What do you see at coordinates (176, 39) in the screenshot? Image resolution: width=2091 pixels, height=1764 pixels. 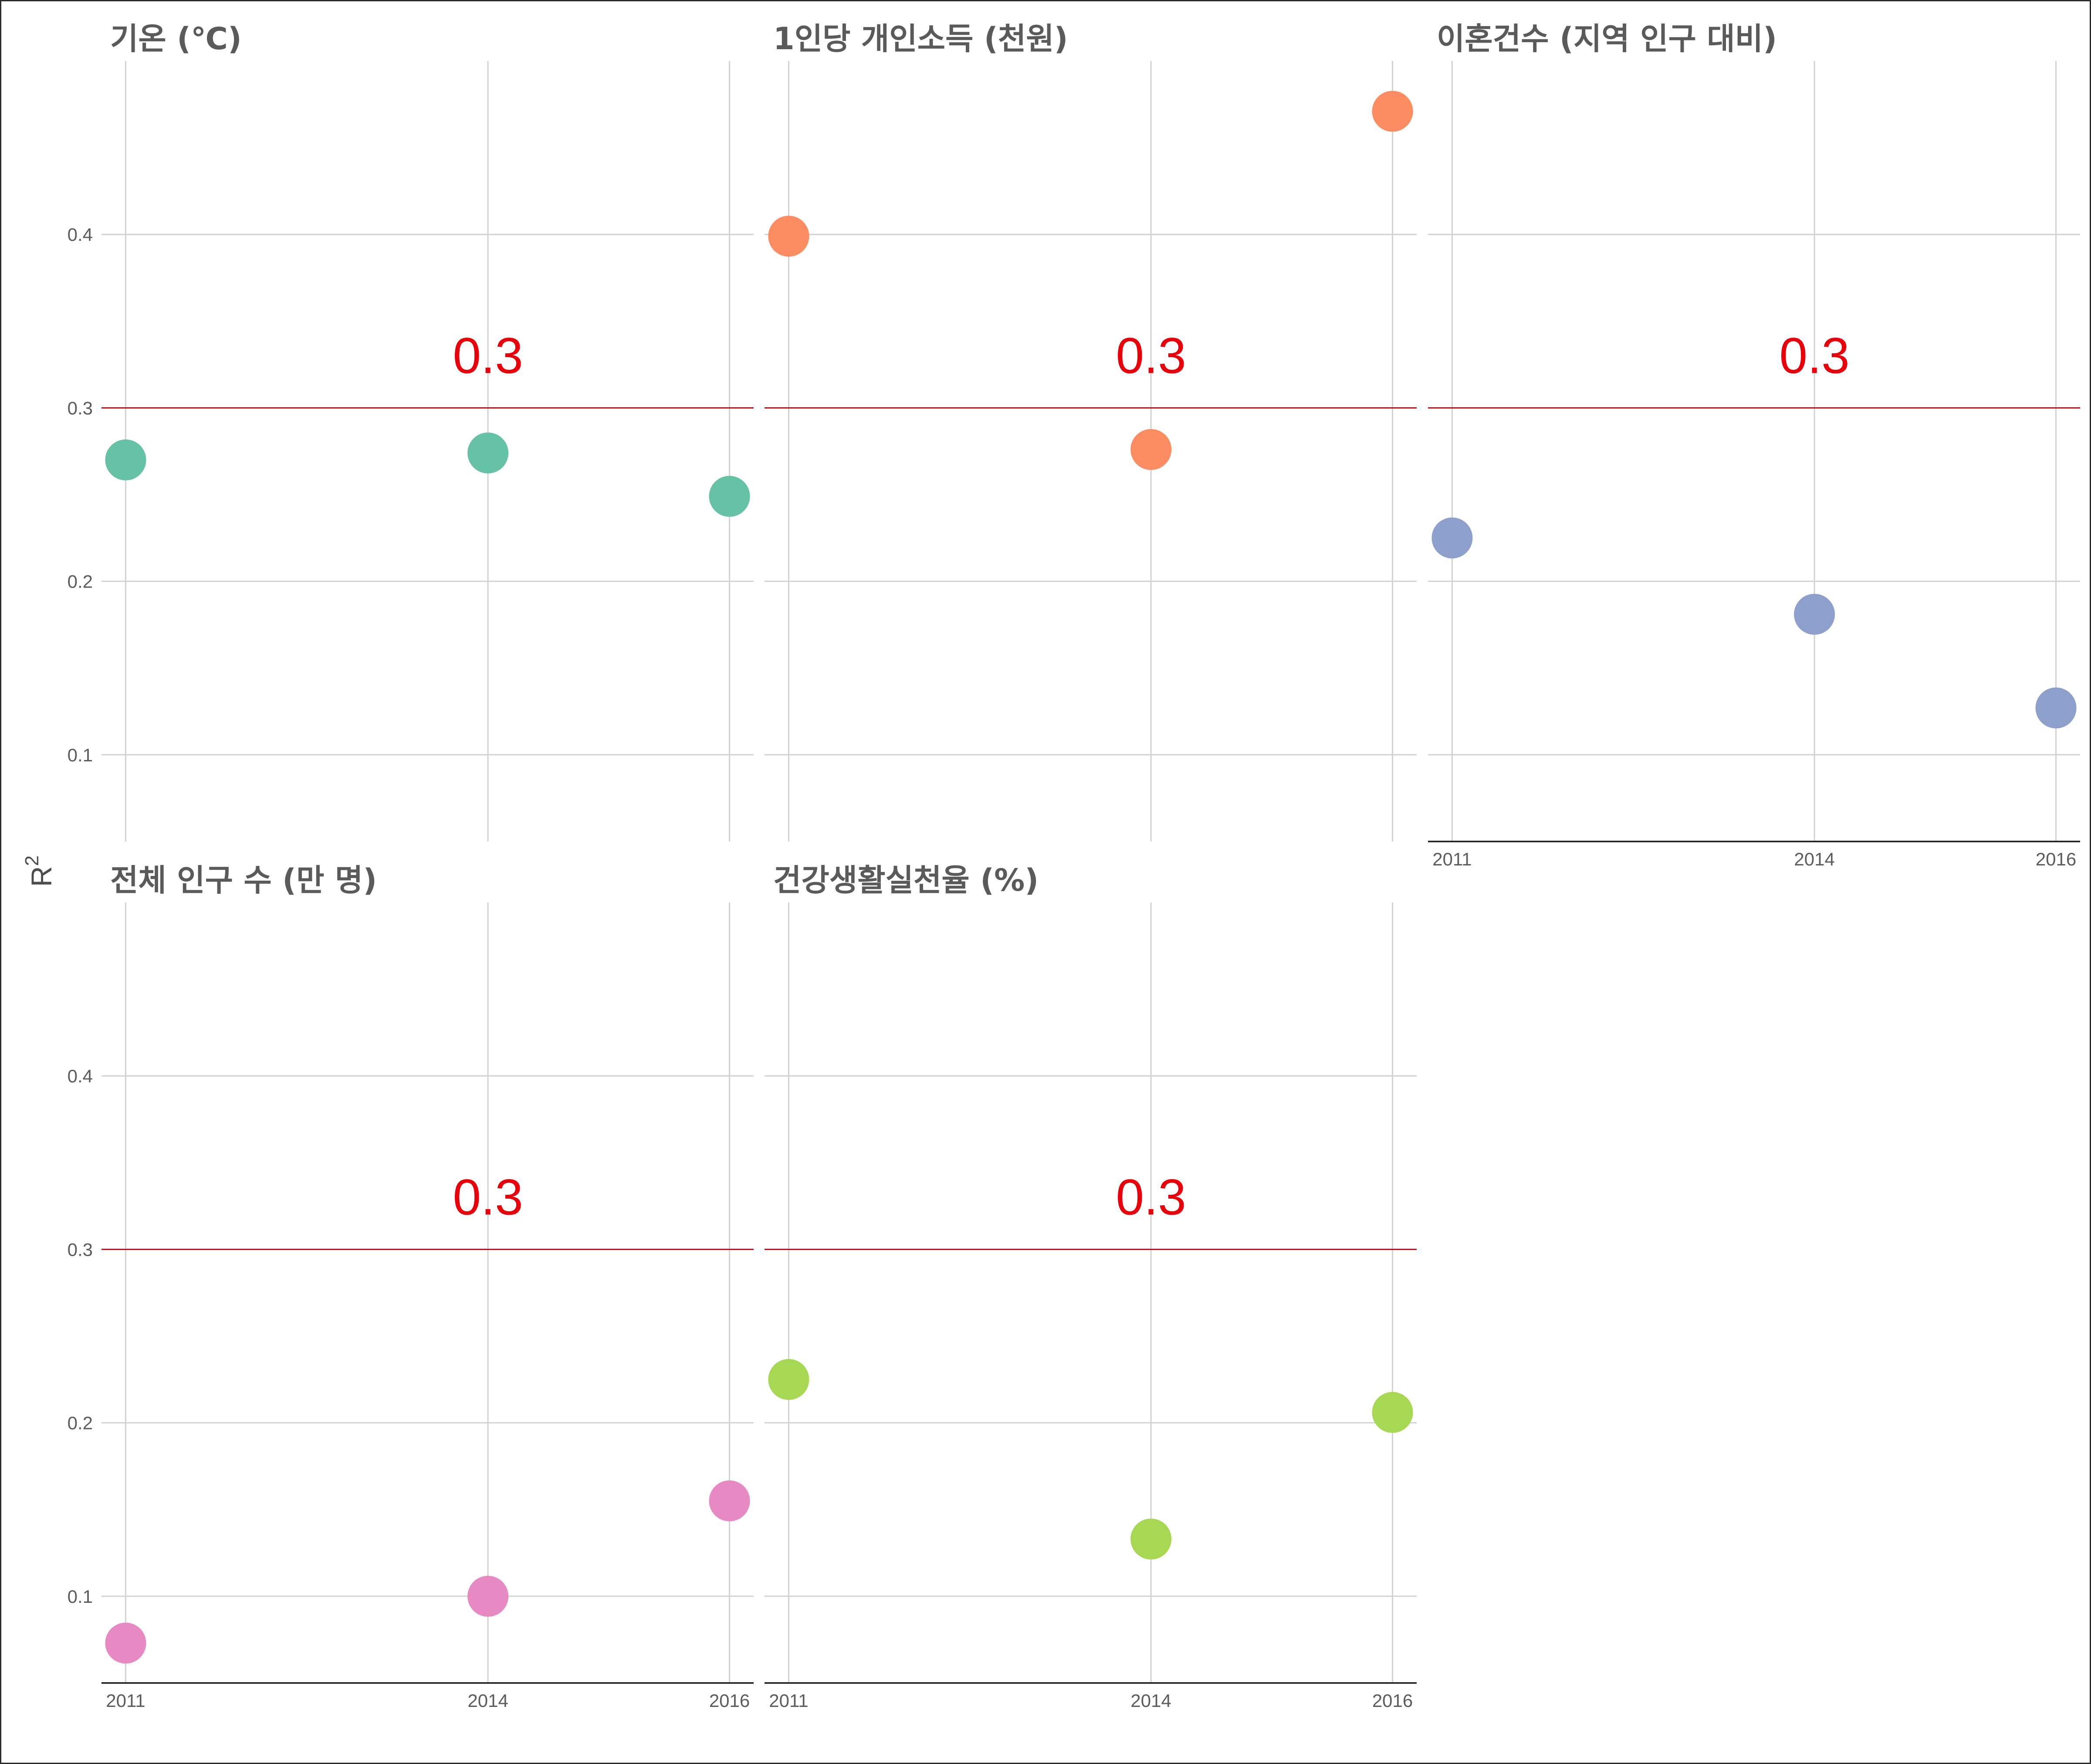 I see `facet-title: 기온 (℃)` at bounding box center [176, 39].